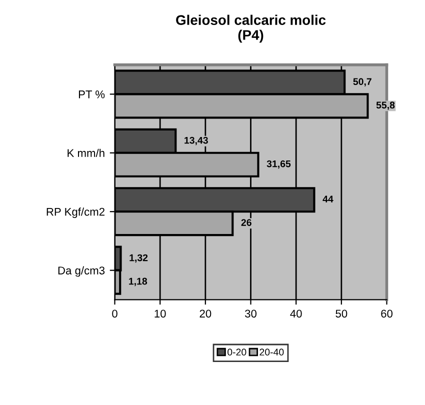  I want to click on data-label: 13,43, so click(196, 141).